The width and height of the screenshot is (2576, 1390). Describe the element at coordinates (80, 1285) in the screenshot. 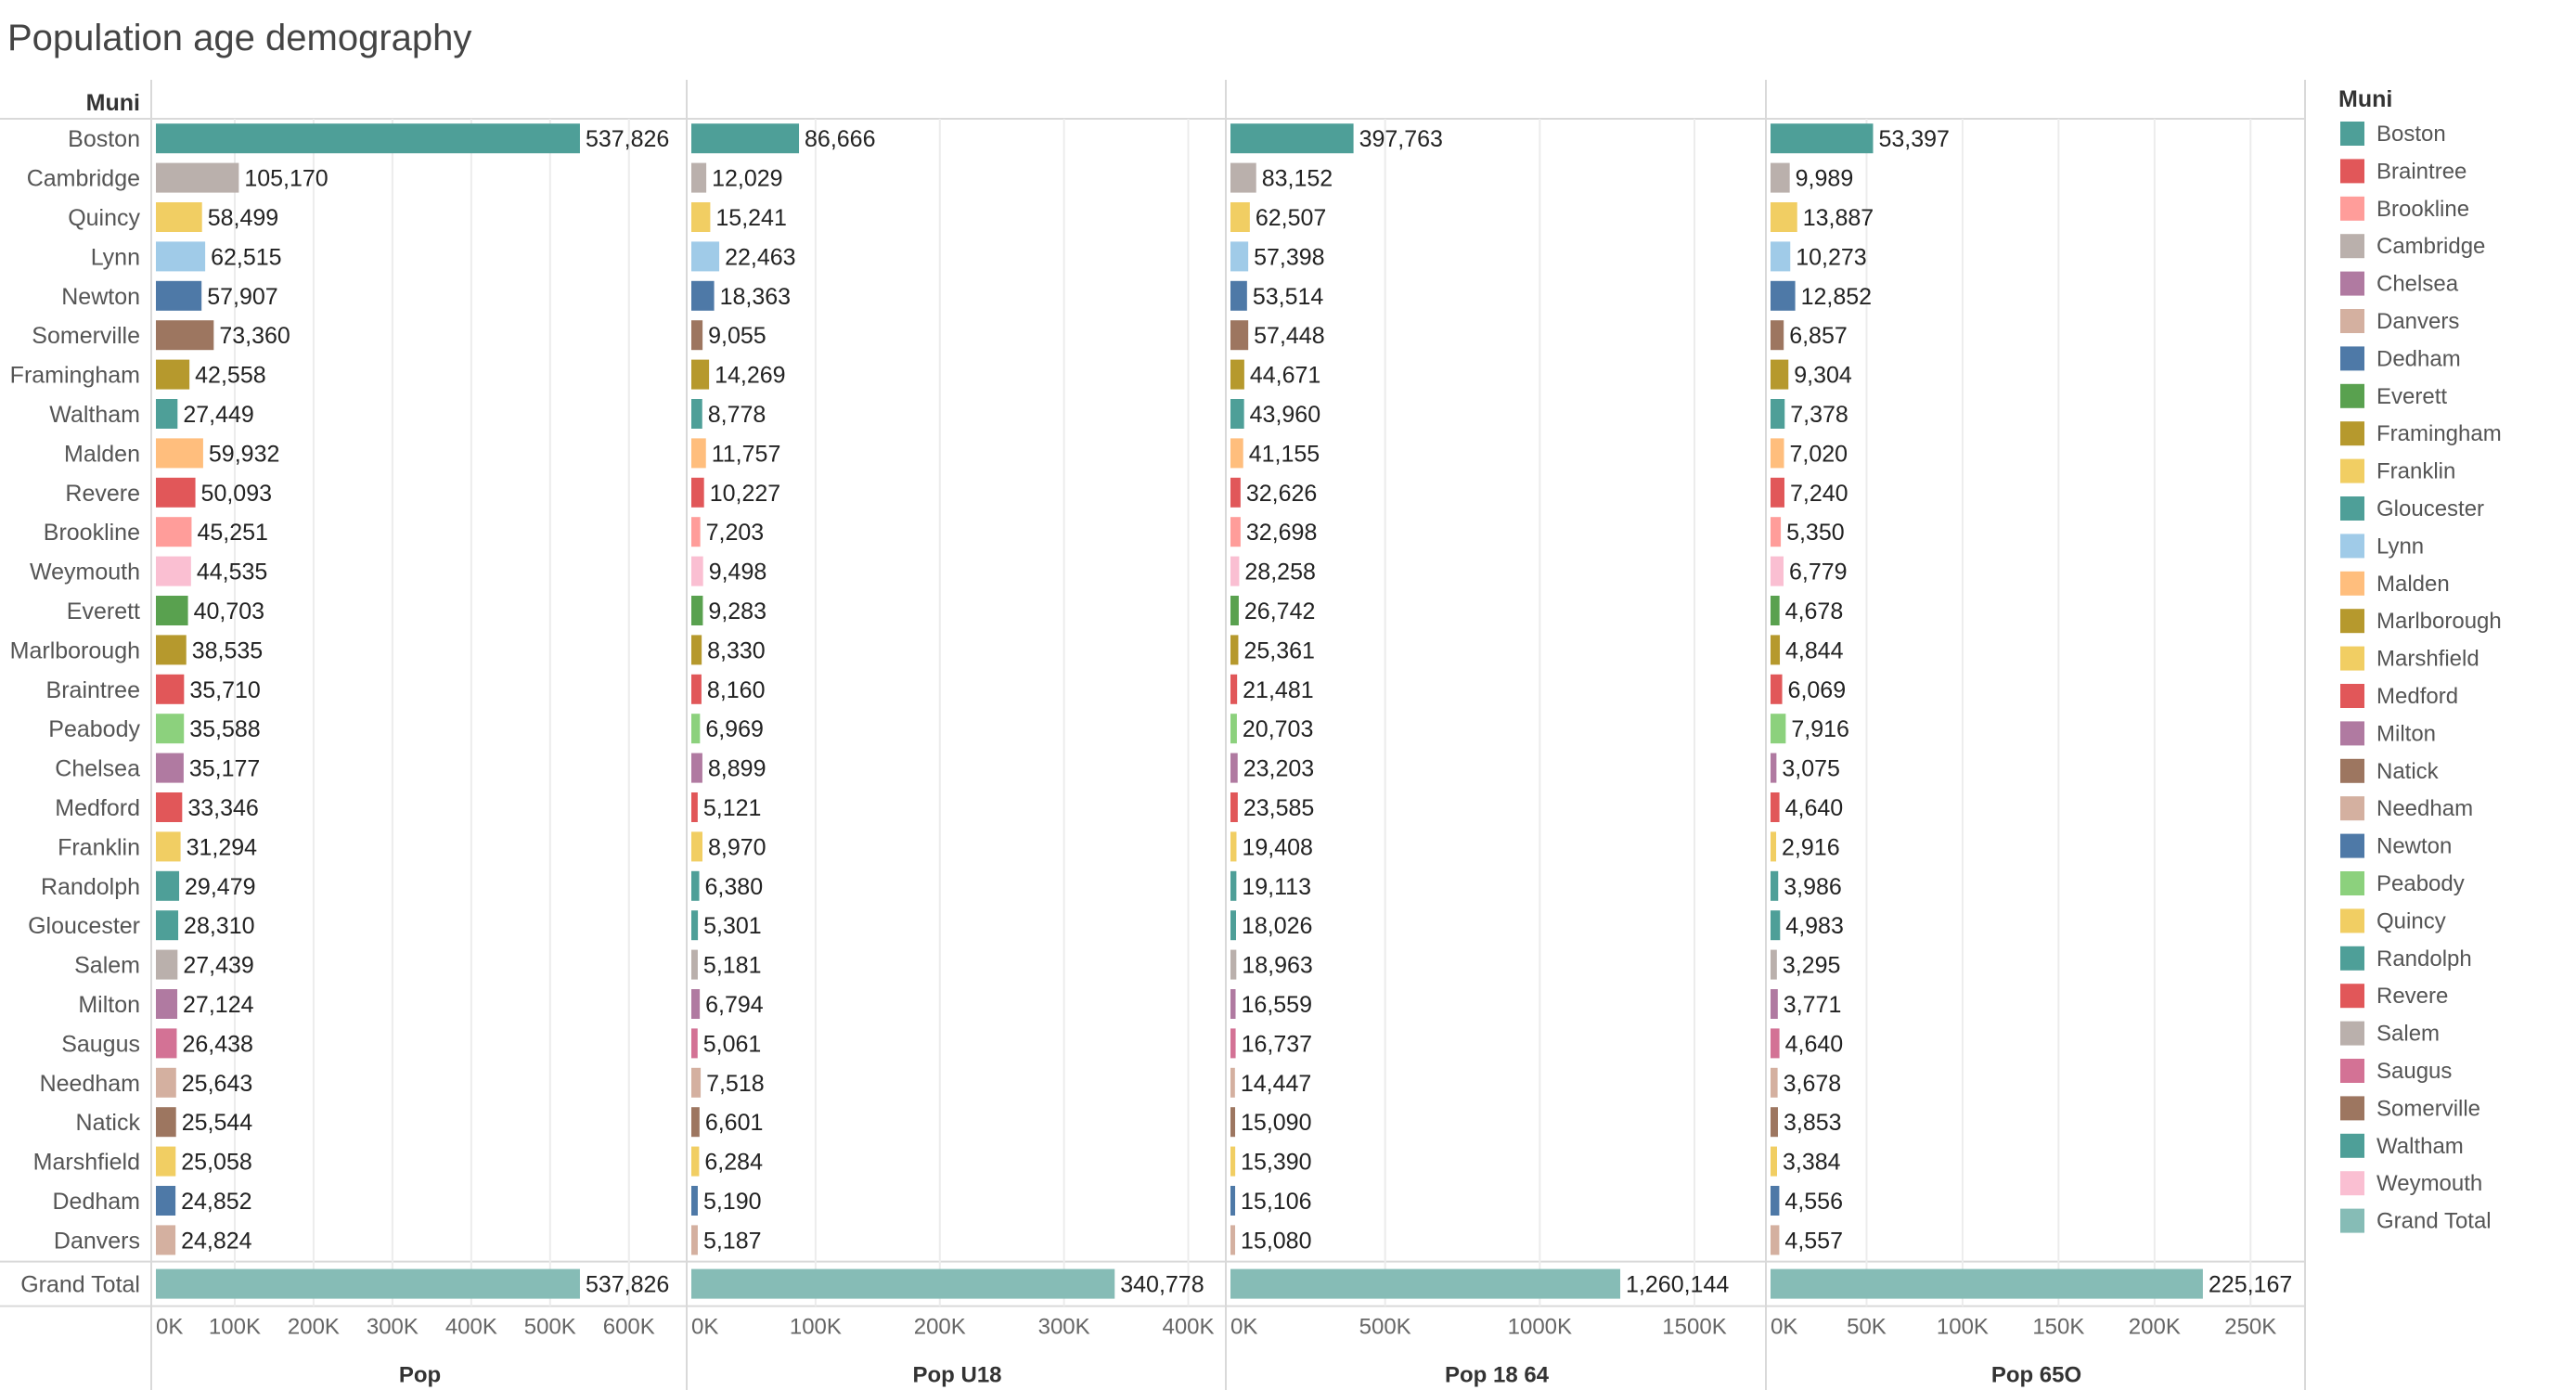

I see `row-label-grand-total: Grand Total` at that location.